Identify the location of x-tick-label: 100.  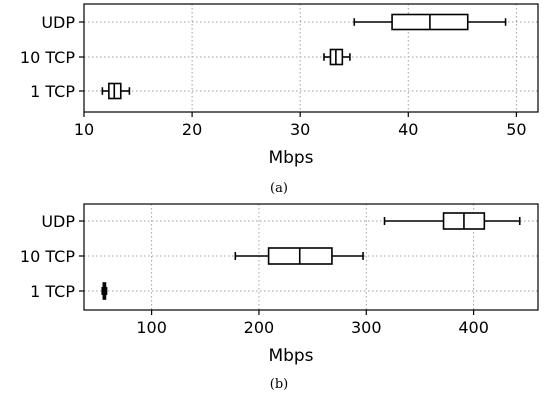
(151, 327).